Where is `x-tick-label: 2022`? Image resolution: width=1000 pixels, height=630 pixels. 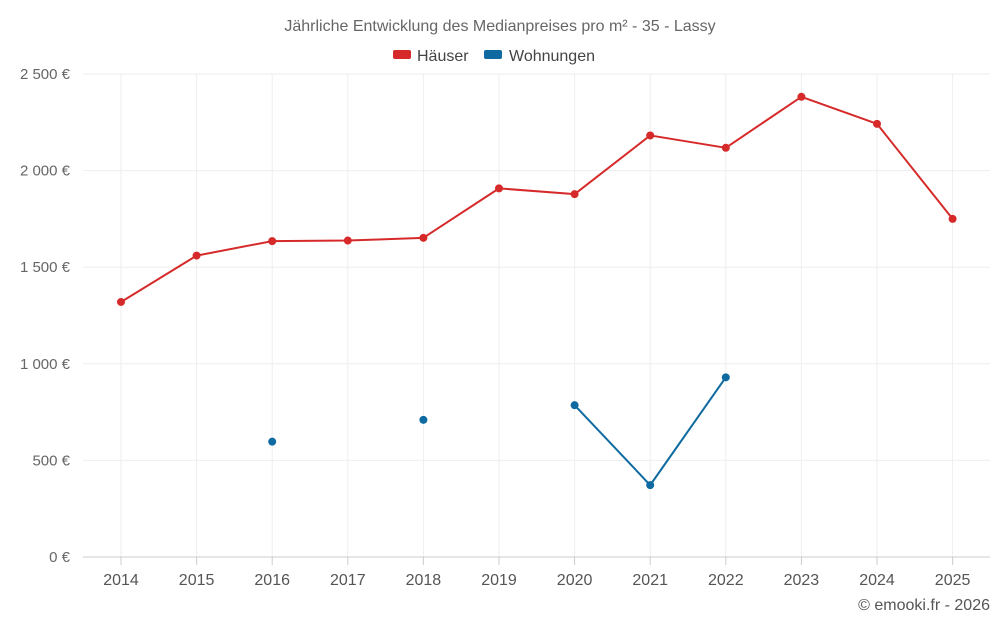
x-tick-label: 2022 is located at coordinates (726, 580).